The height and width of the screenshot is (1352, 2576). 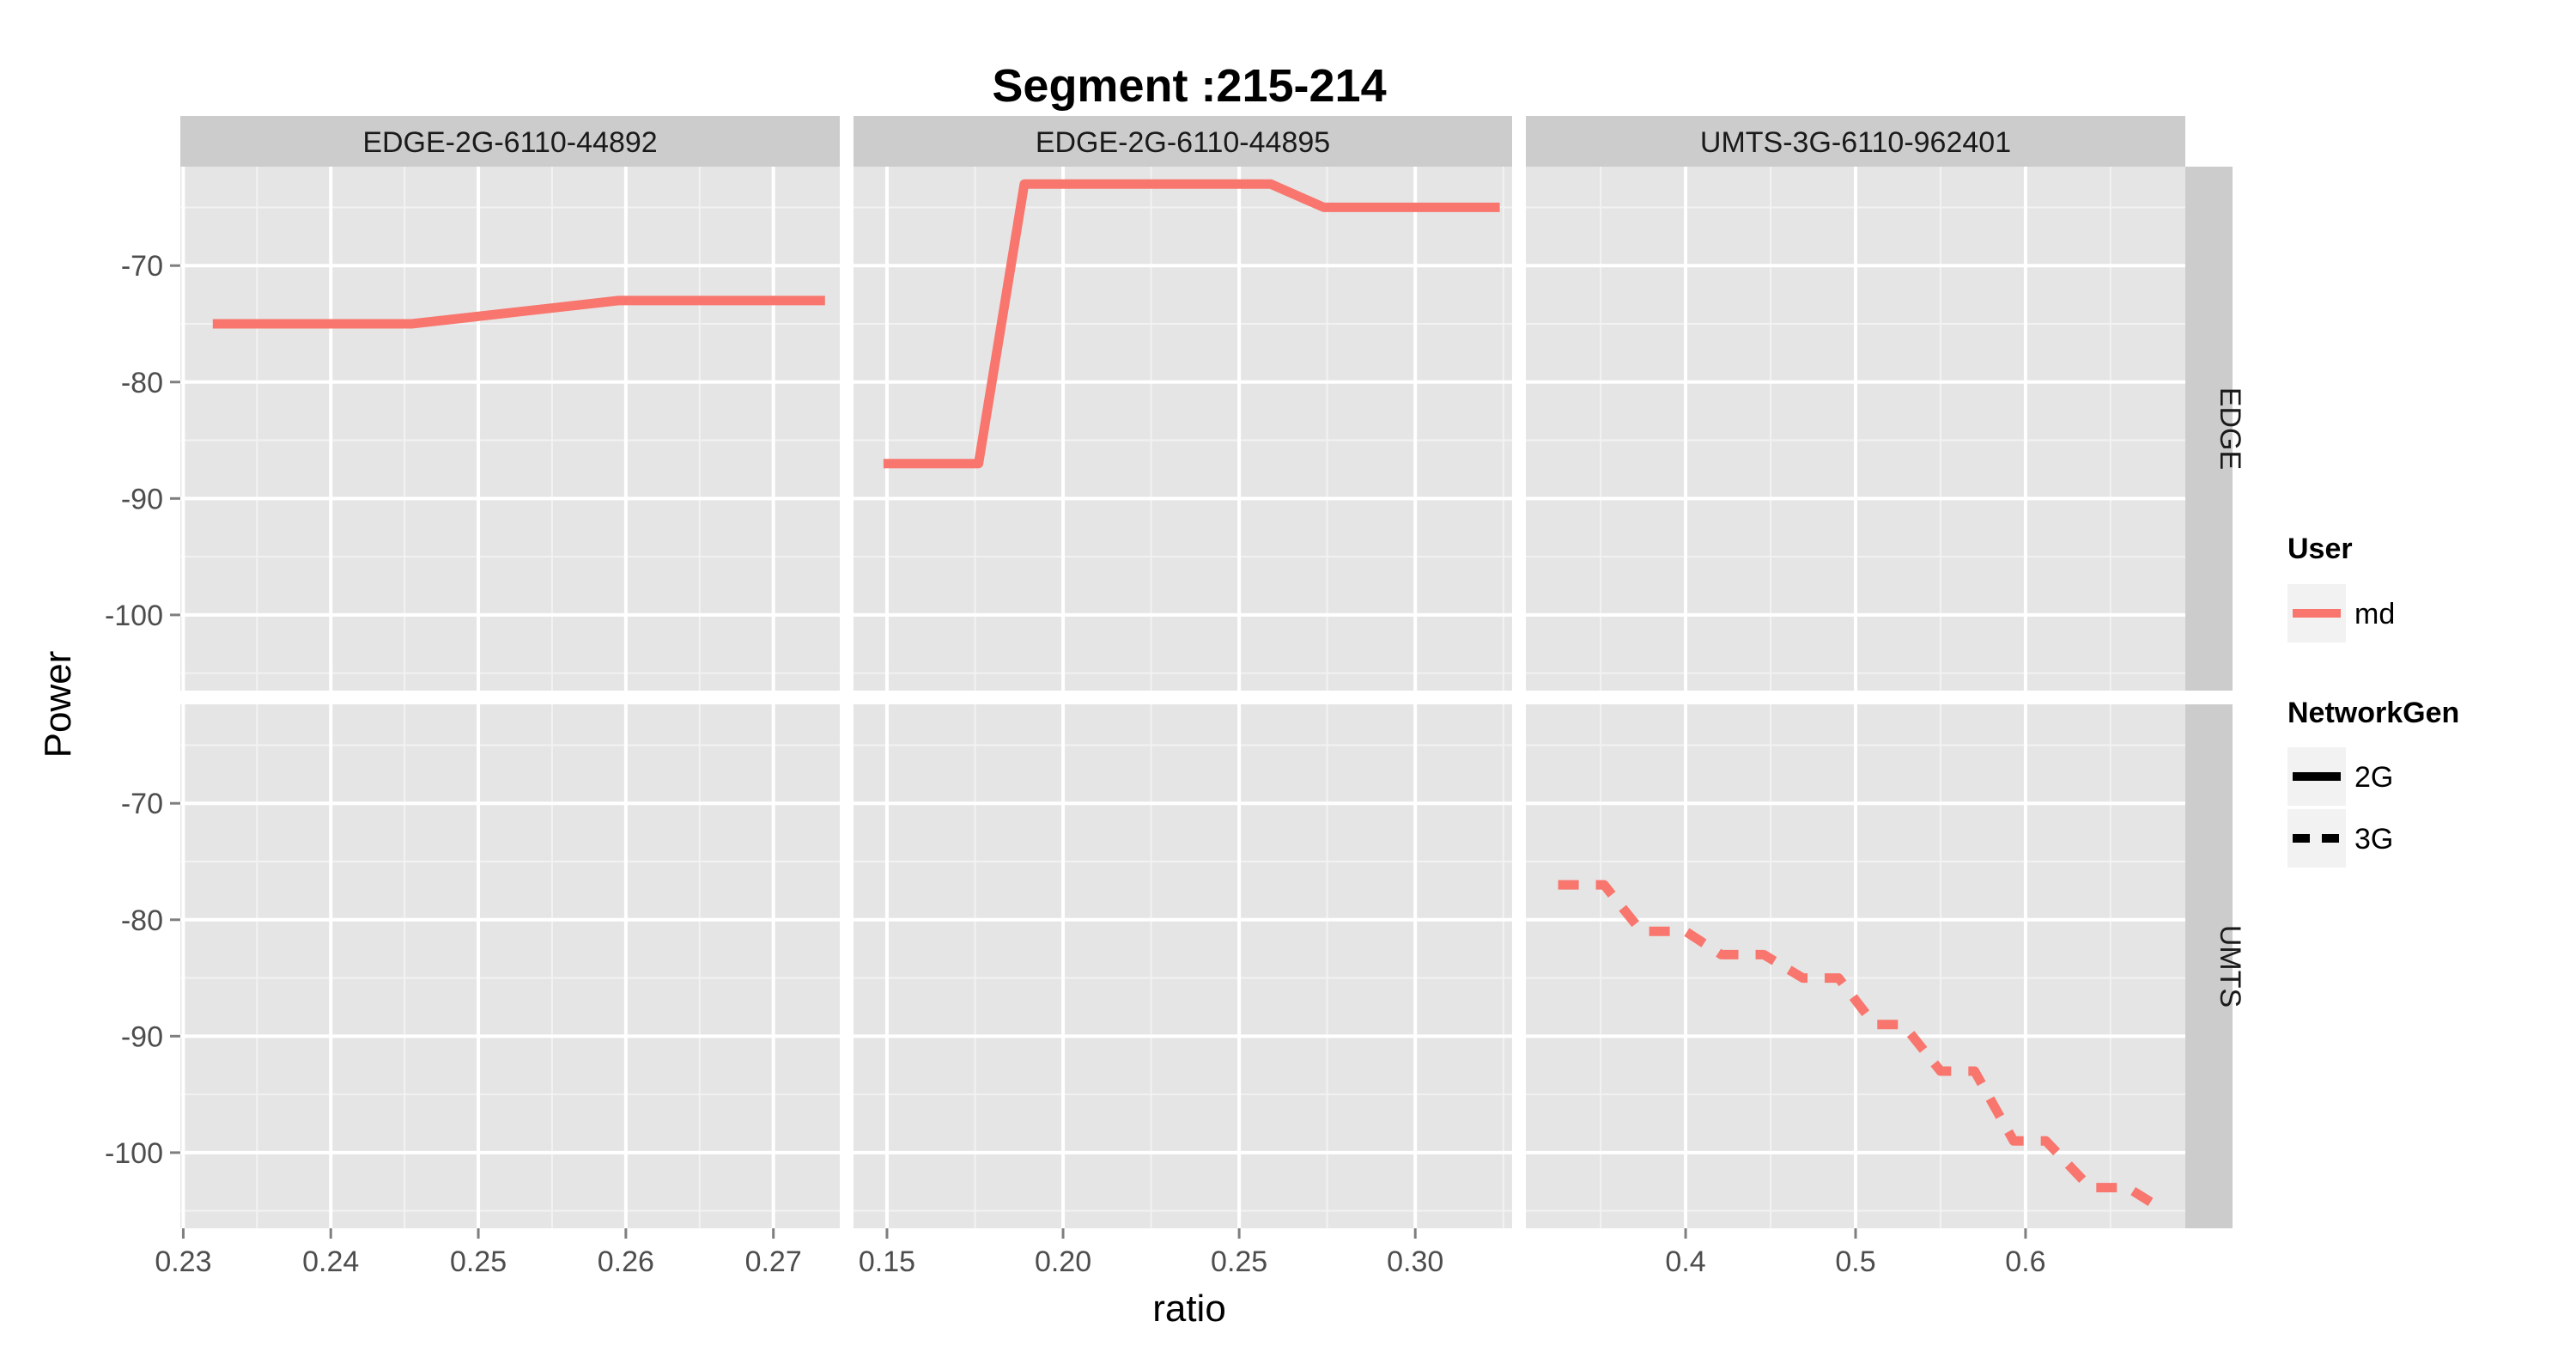 What do you see at coordinates (1855, 1261) in the screenshot?
I see `x-tick-label: 0.5` at bounding box center [1855, 1261].